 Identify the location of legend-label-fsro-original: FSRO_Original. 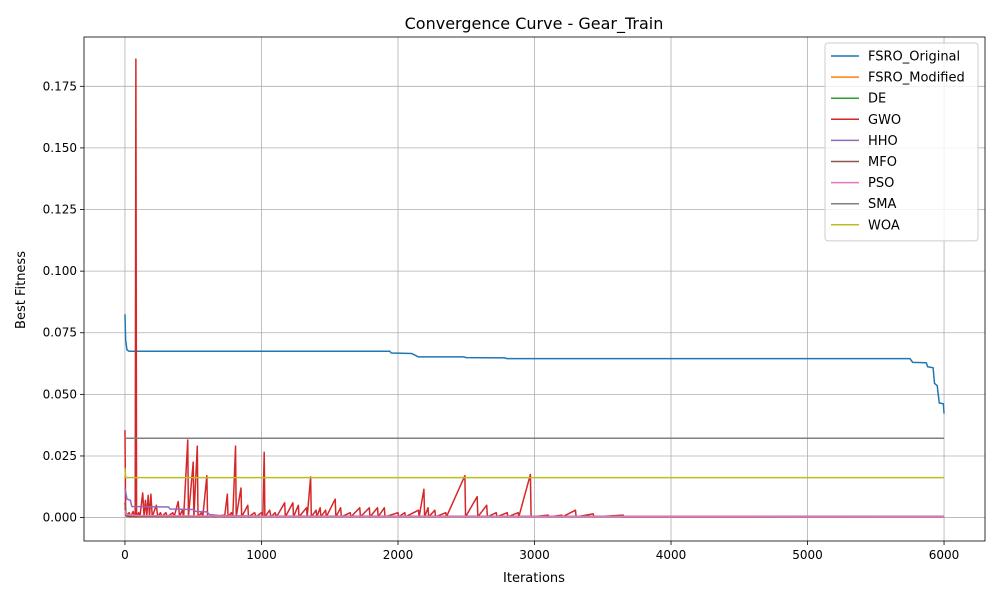
(914, 57).